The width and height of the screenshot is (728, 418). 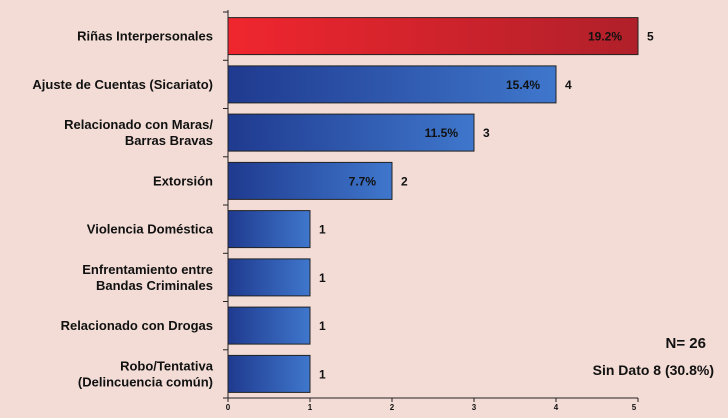 What do you see at coordinates (634, 407) in the screenshot?
I see `x-tick-label: 5` at bounding box center [634, 407].